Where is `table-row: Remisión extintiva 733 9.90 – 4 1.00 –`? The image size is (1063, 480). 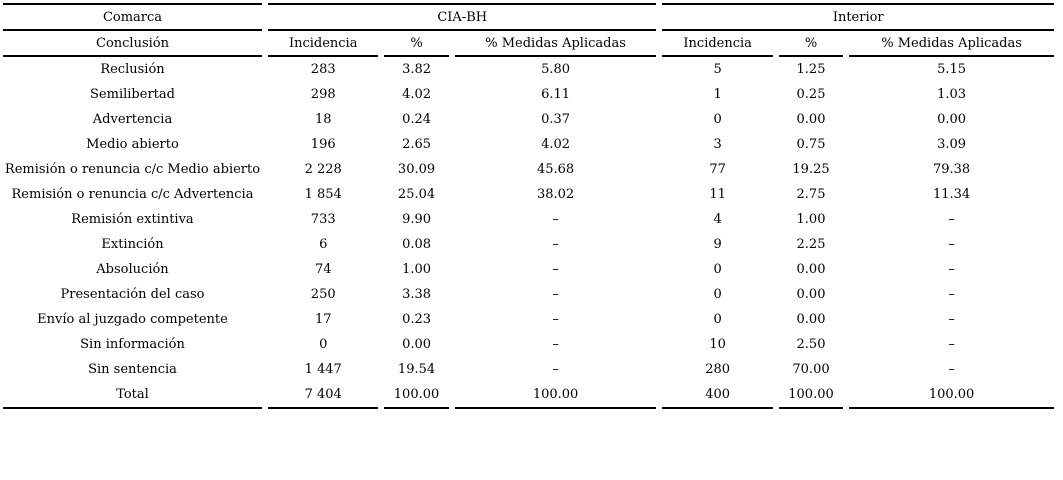
table-row: Remisión extintiva 733 9.90 – 4 1.00 – is located at coordinates (528, 219).